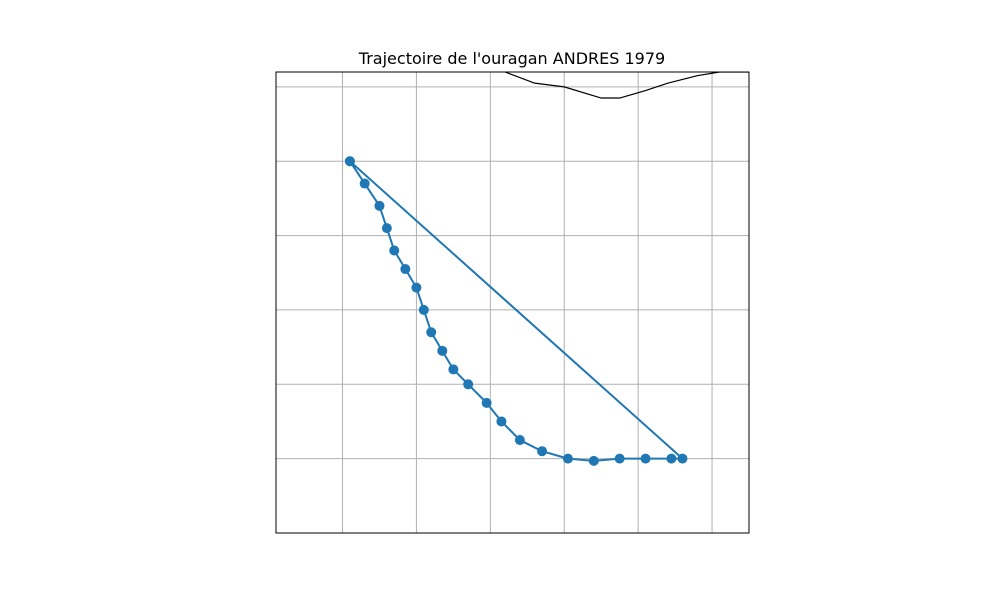  Describe the element at coordinates (511, 58) in the screenshot. I see `chart-title: Trajectoire de l'ouragan ANDRES 1979` at that location.